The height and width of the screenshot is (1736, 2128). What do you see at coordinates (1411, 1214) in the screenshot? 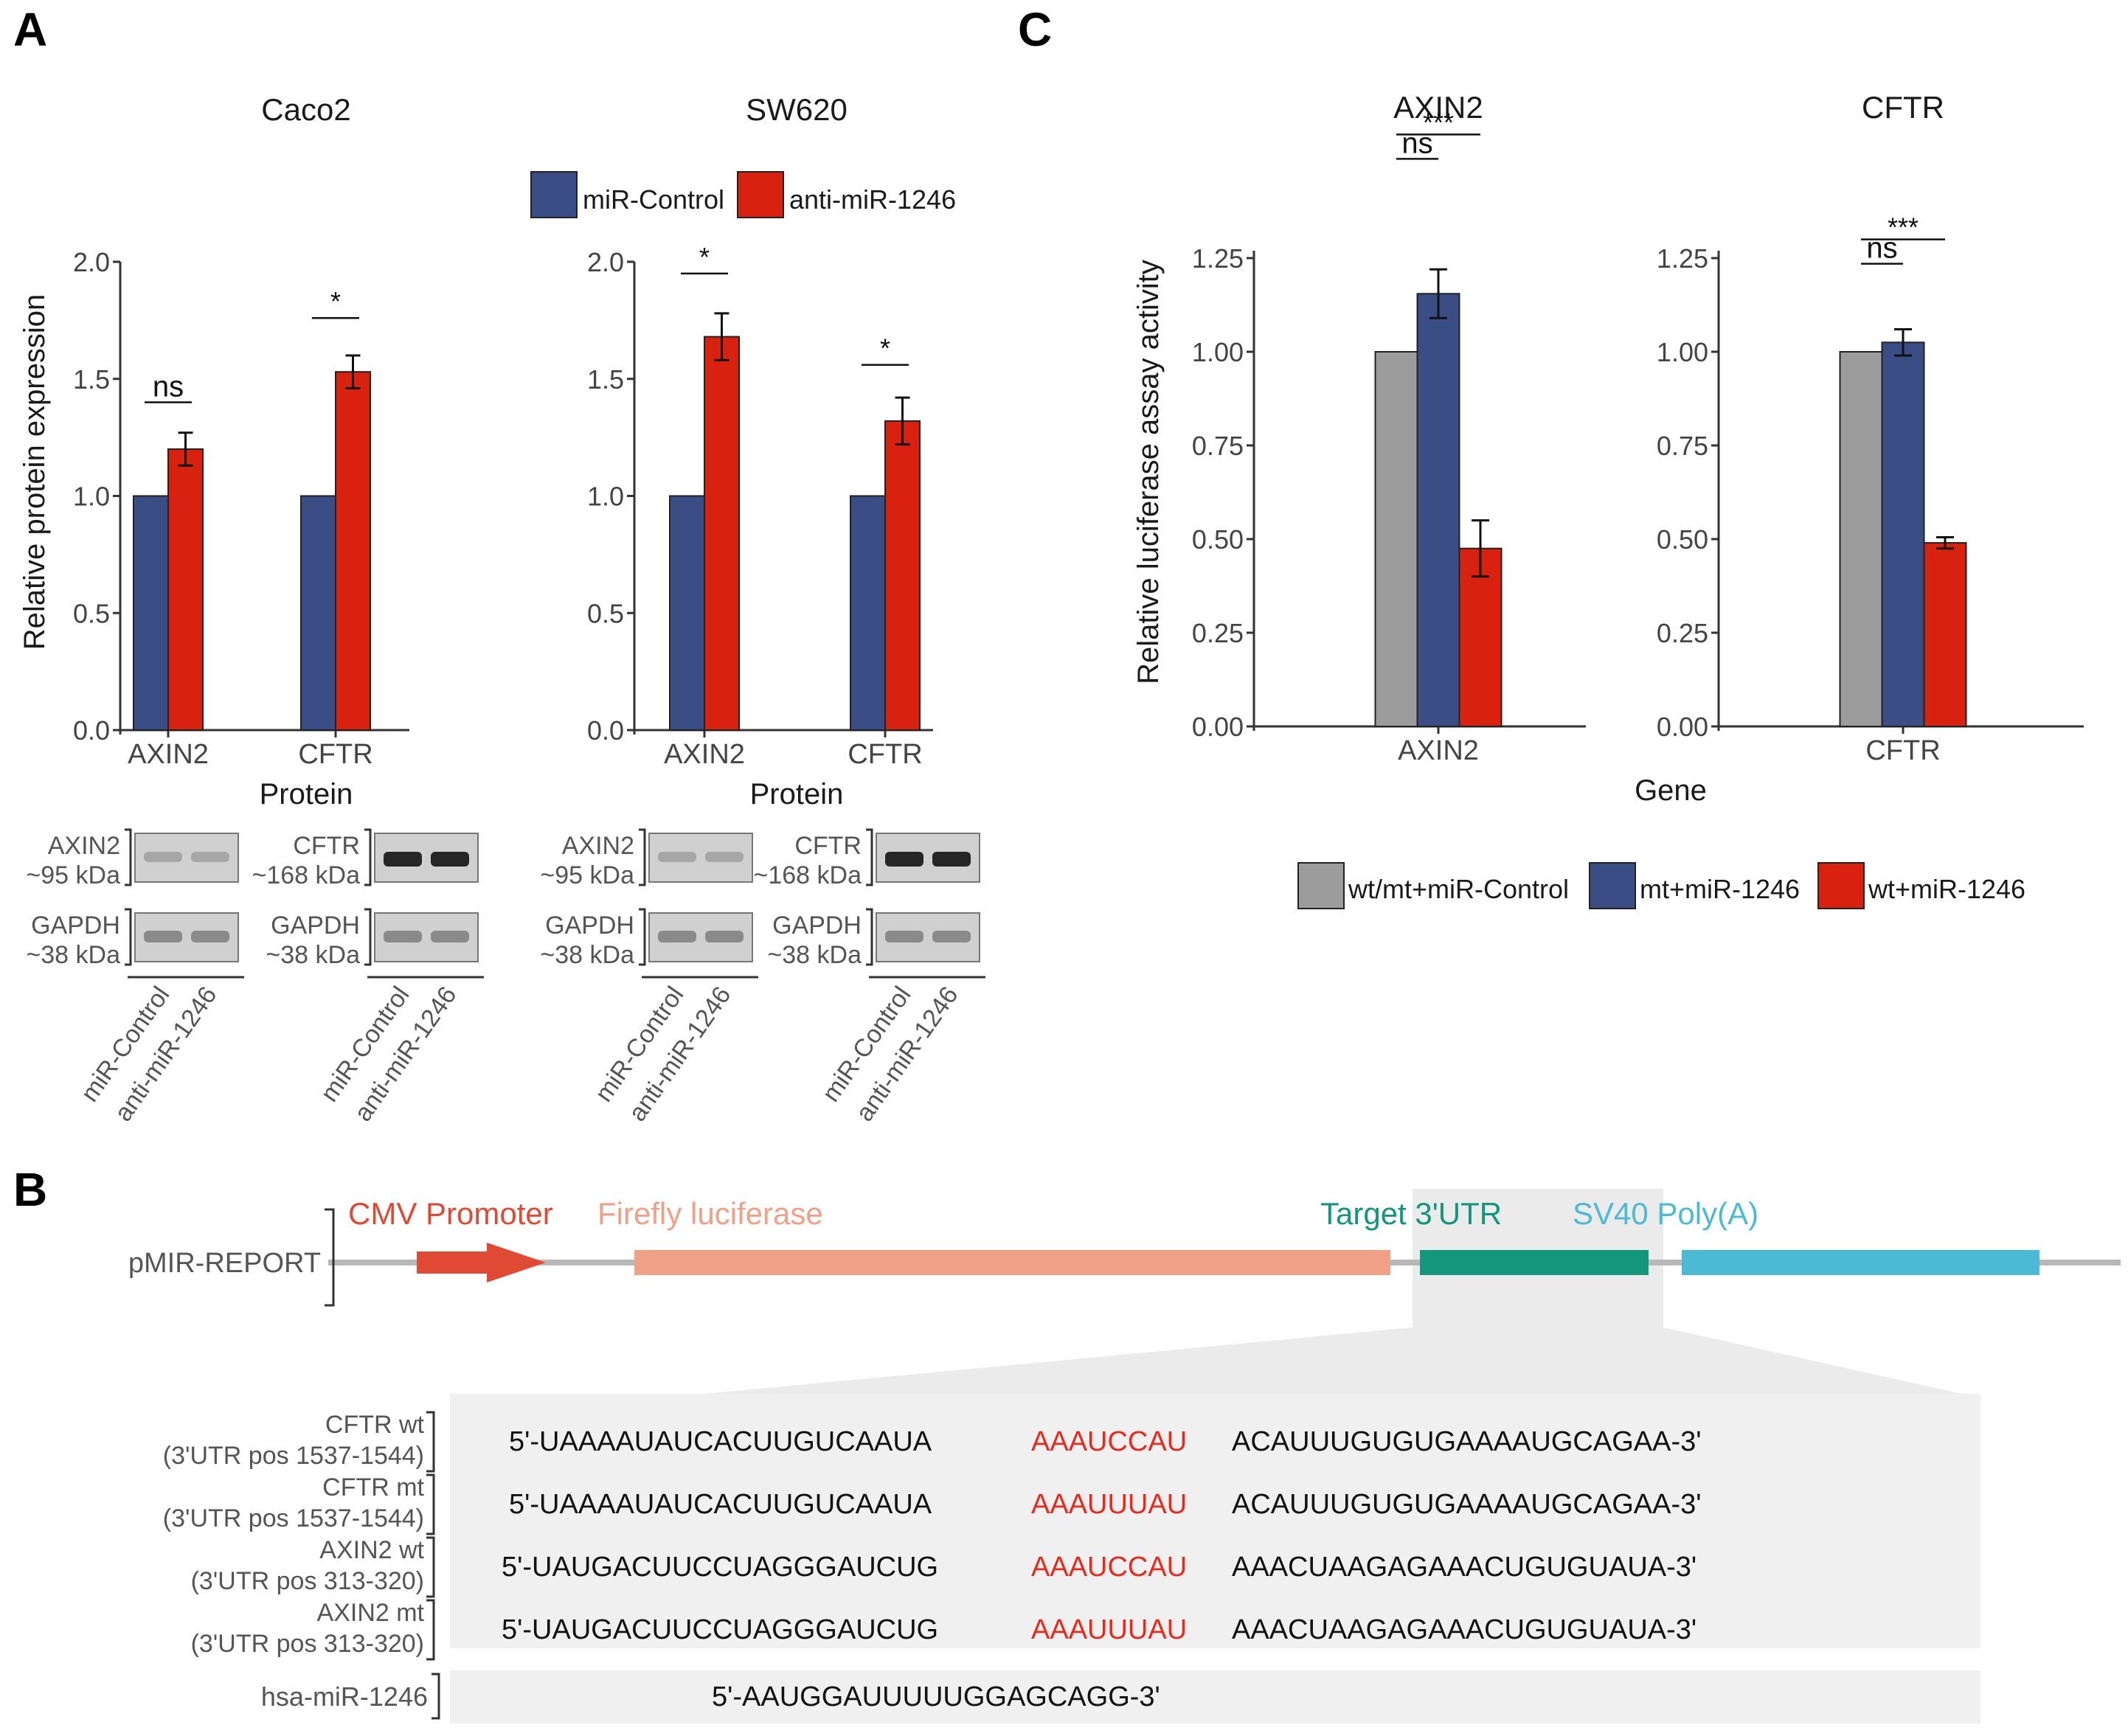
I see `label-target-utr: Target 3'UTR` at bounding box center [1411, 1214].